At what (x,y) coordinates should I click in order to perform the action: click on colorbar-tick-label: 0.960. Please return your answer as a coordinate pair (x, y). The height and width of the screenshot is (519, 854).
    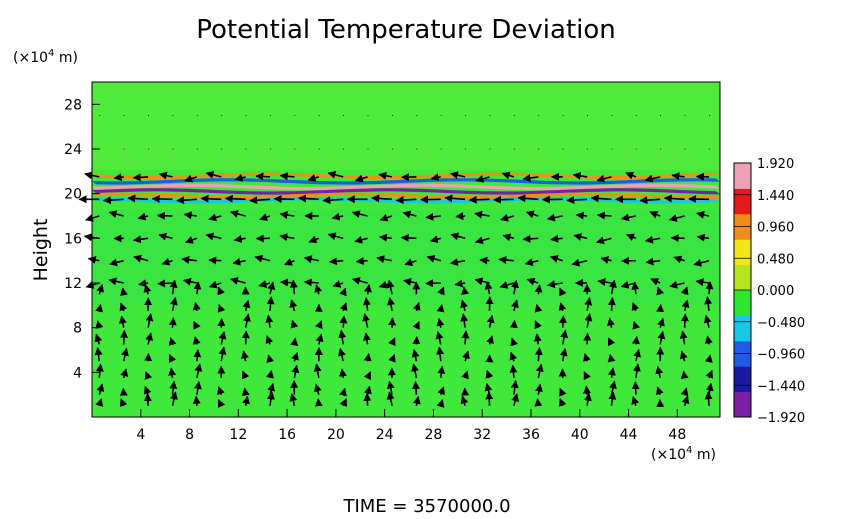
    Looking at the image, I should click on (775, 228).